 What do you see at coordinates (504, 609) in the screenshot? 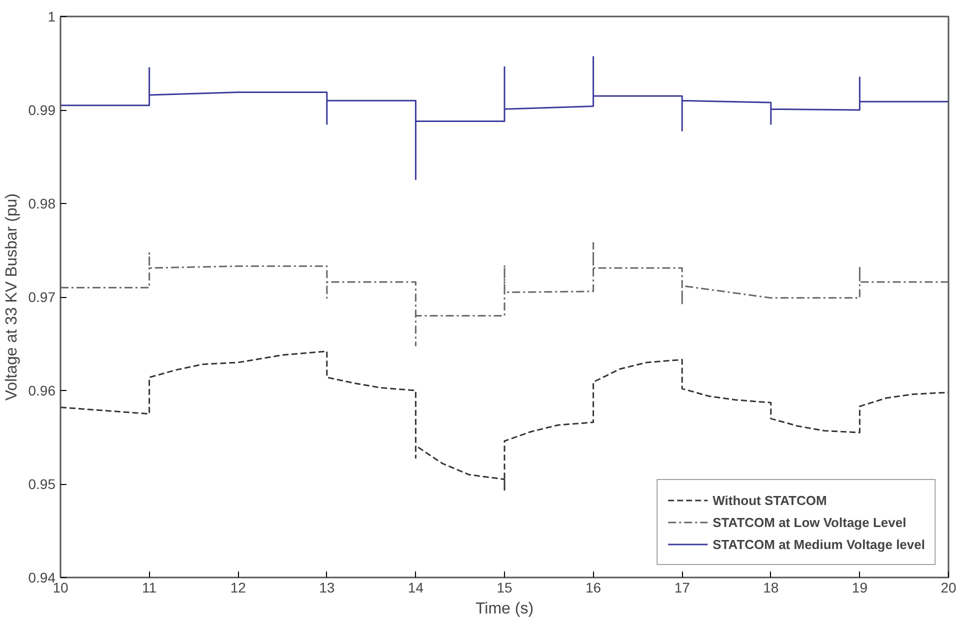
I see `x-axis-title: Time (s)` at bounding box center [504, 609].